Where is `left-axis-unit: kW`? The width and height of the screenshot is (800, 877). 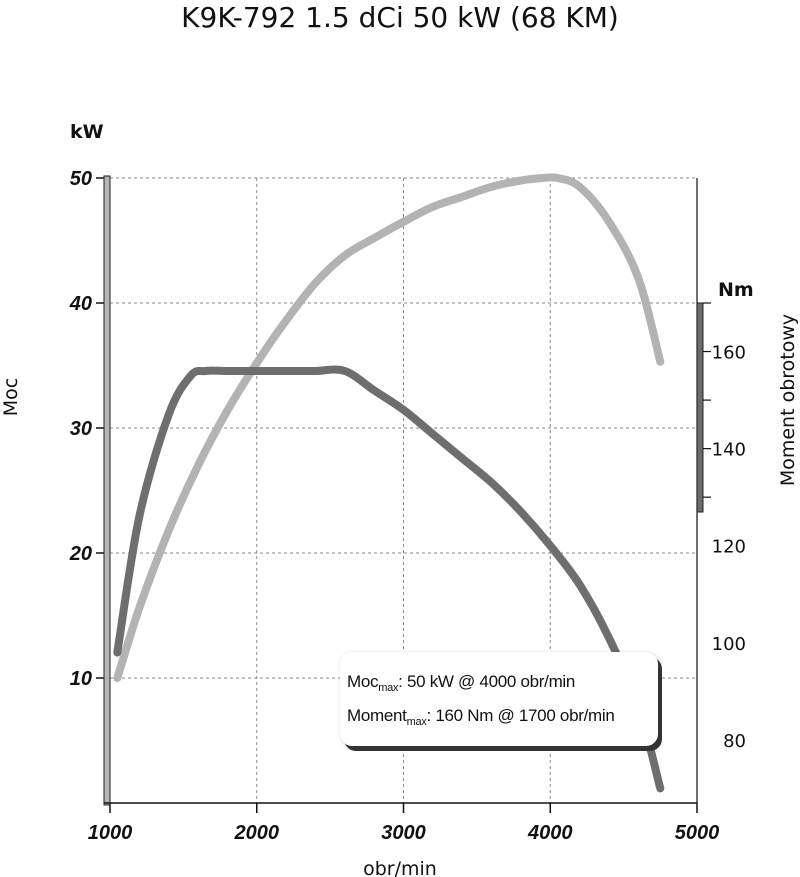 left-axis-unit: kW is located at coordinates (87, 132).